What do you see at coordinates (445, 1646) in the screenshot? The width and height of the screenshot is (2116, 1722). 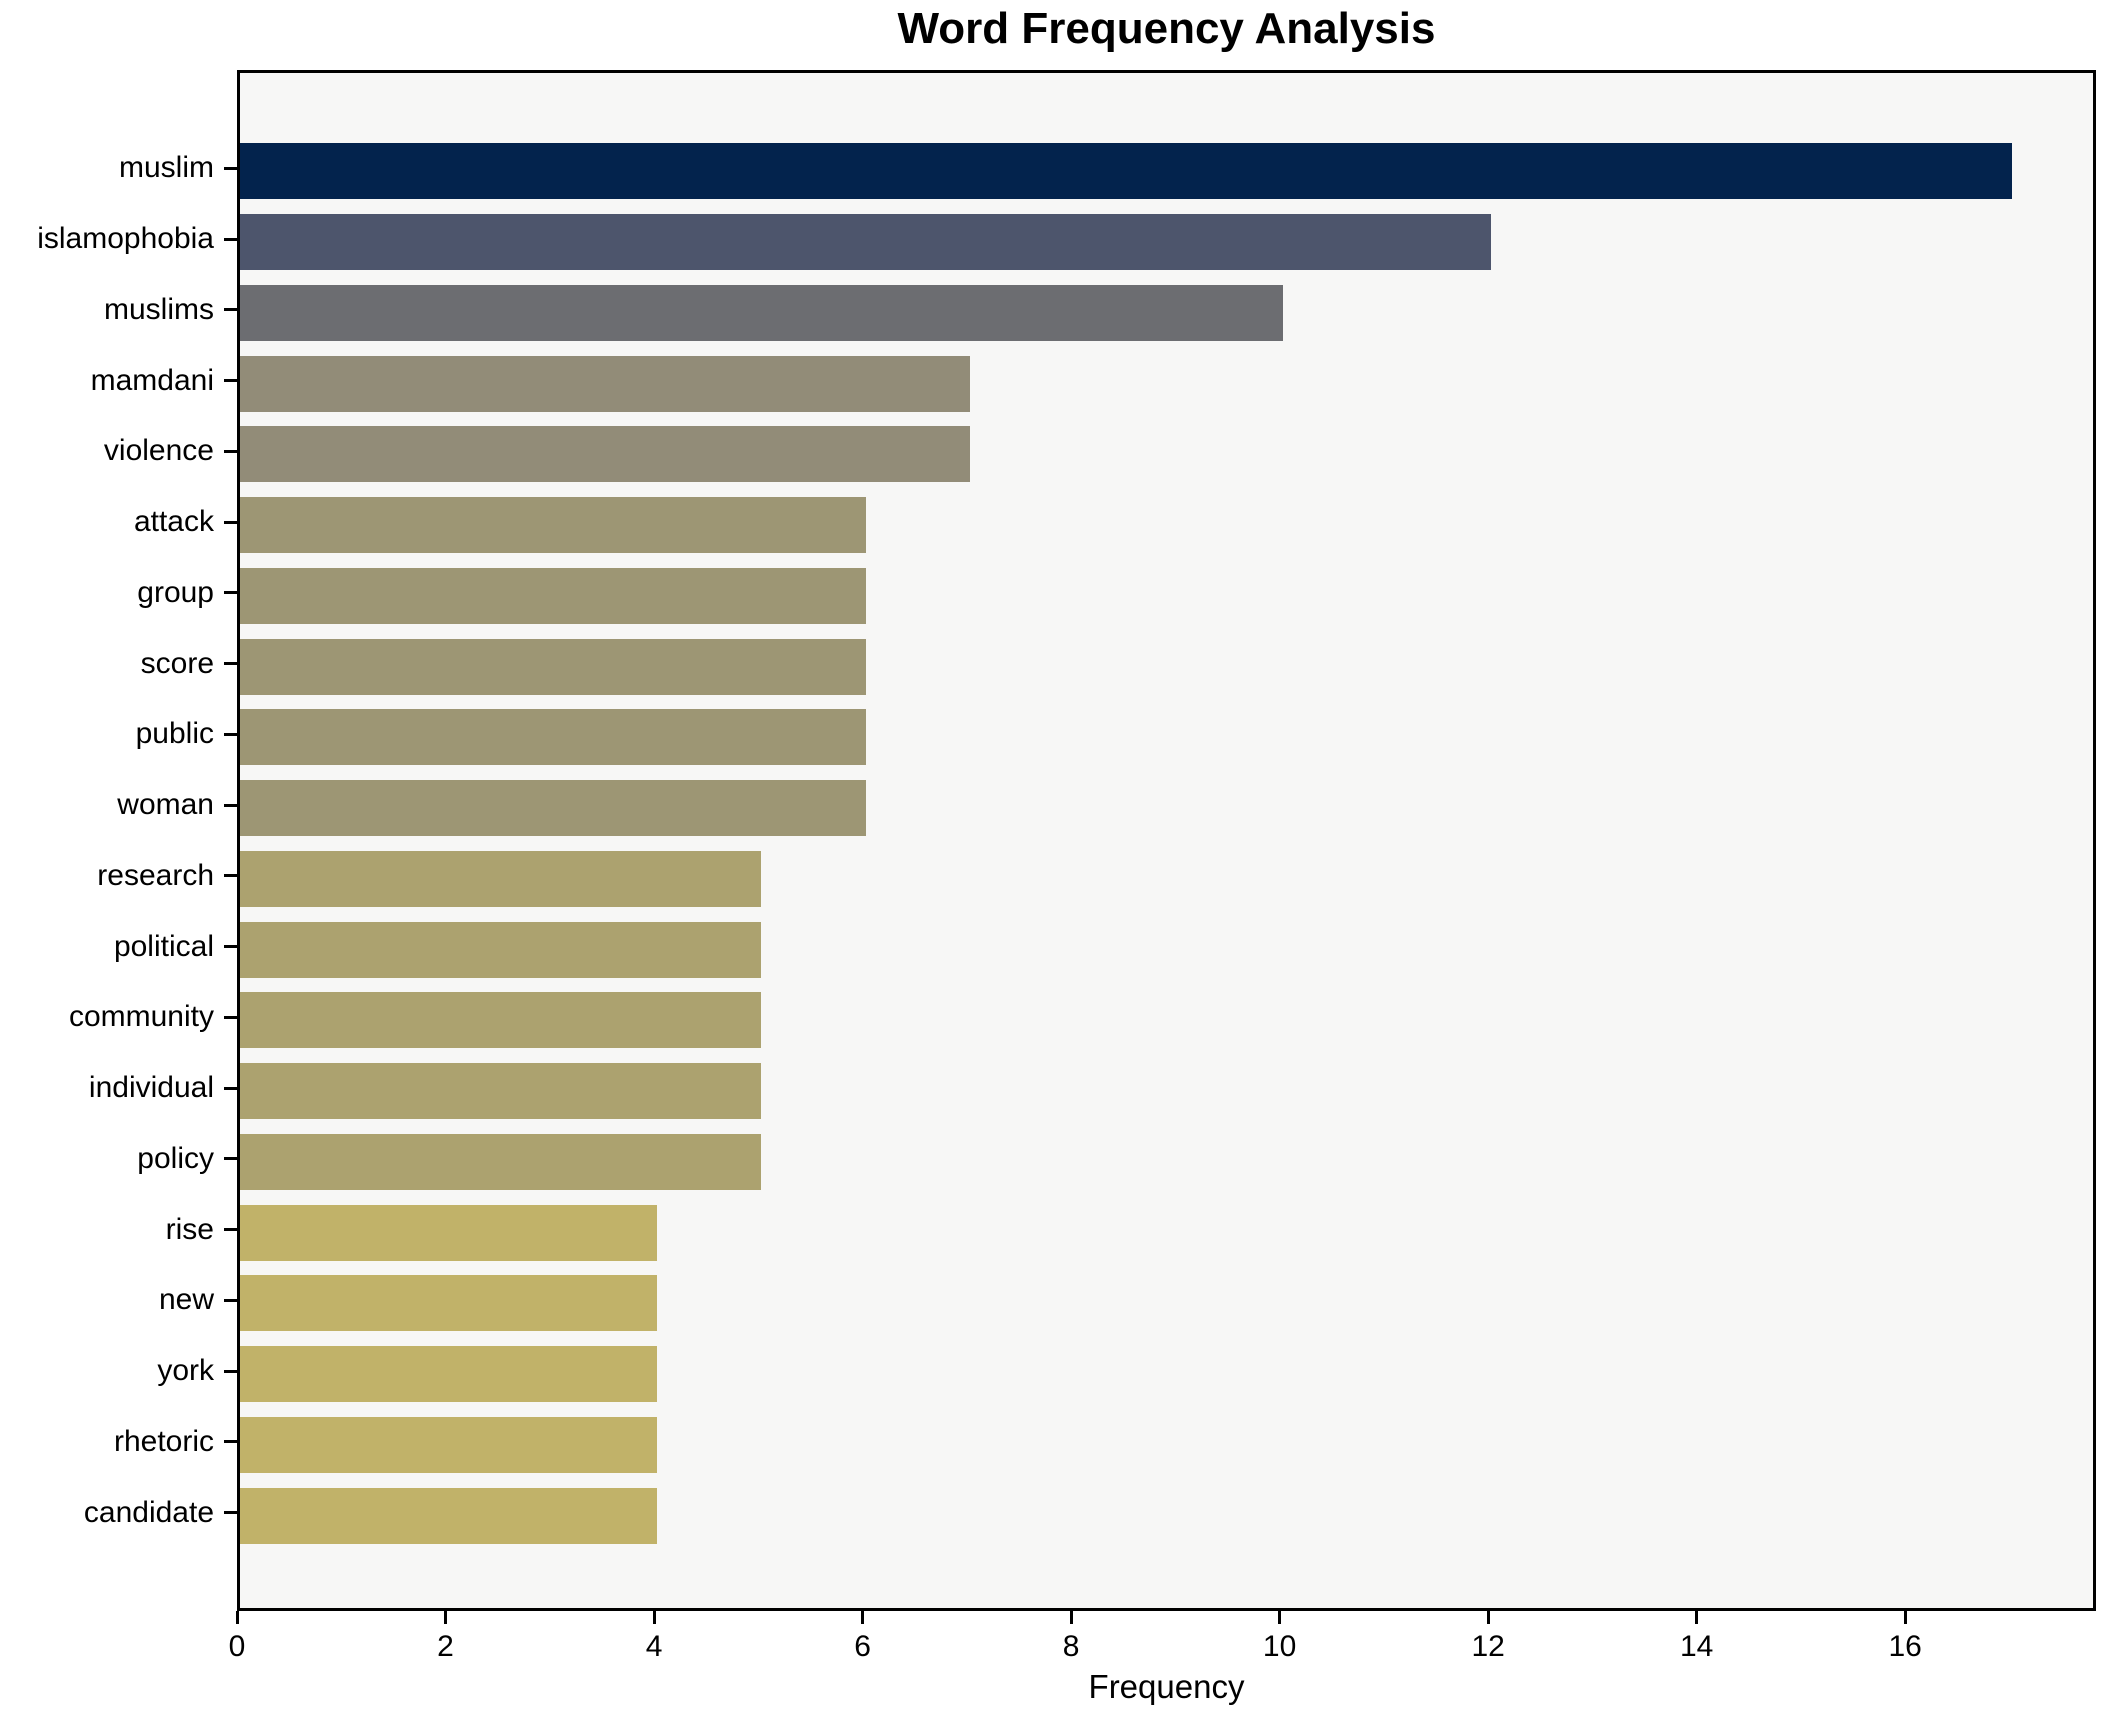 I see `x-tick-label: 2` at bounding box center [445, 1646].